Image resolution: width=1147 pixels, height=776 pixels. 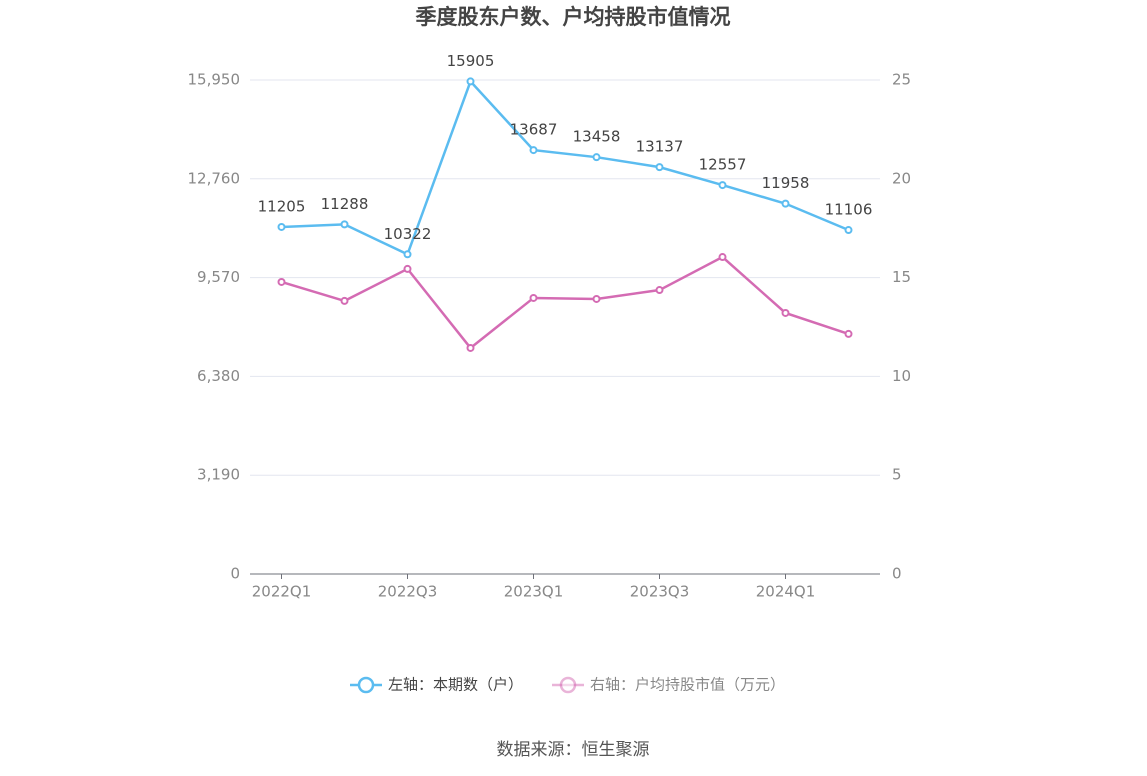 What do you see at coordinates (214, 80) in the screenshot?
I see `y-tick-label: 15,950` at bounding box center [214, 80].